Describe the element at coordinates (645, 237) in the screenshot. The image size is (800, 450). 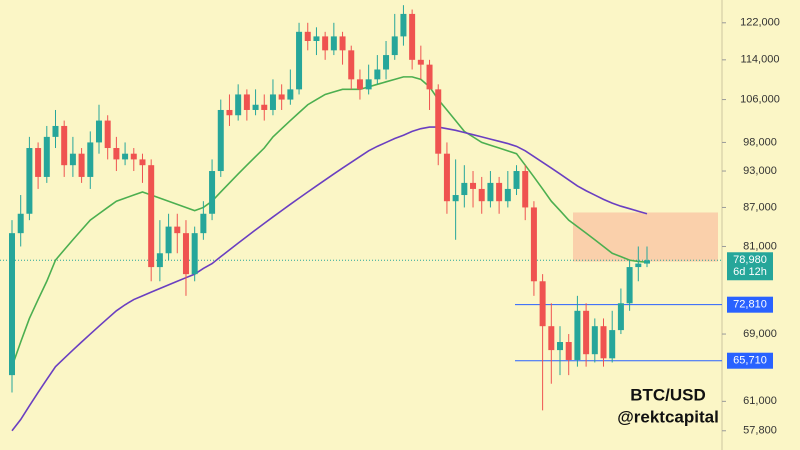
I see `resistance-zone` at that location.